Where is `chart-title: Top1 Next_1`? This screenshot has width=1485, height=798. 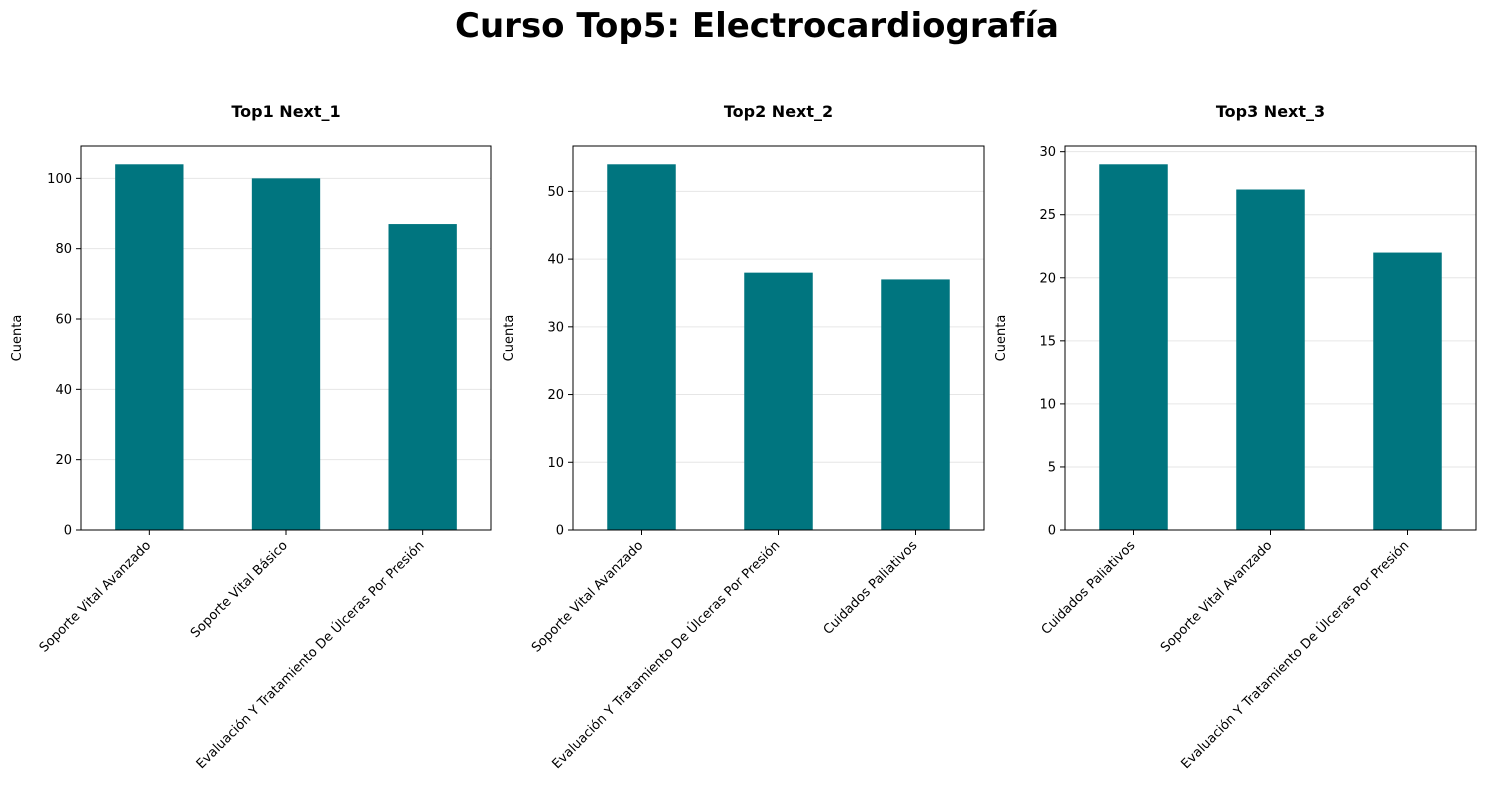
chart-title: Top1 Next_1 is located at coordinates (285, 111).